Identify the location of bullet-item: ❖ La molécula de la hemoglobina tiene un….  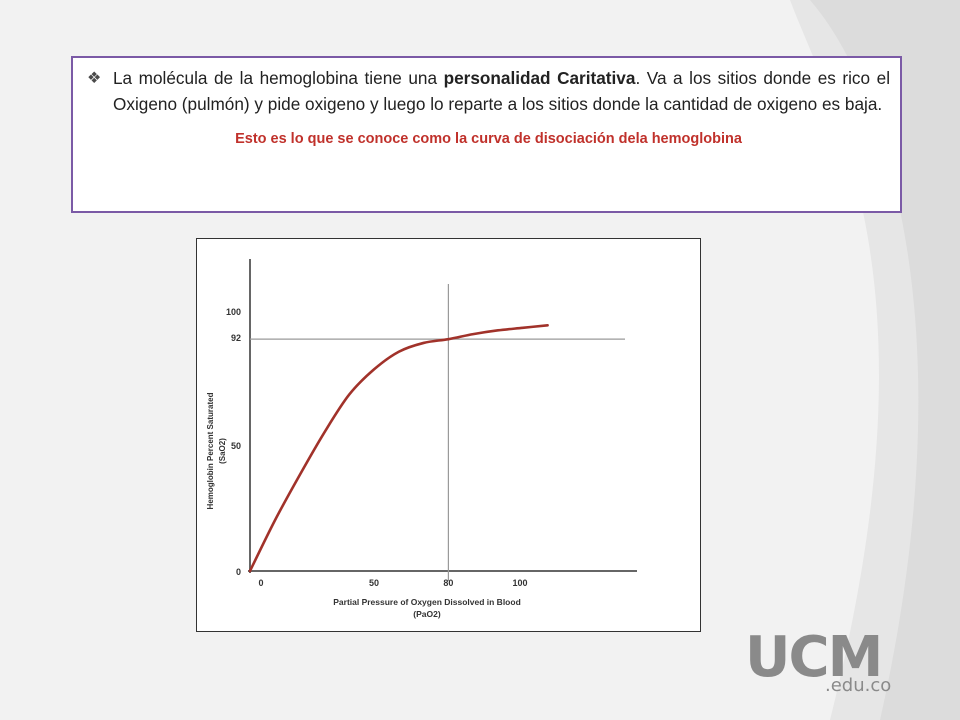
(488, 91).